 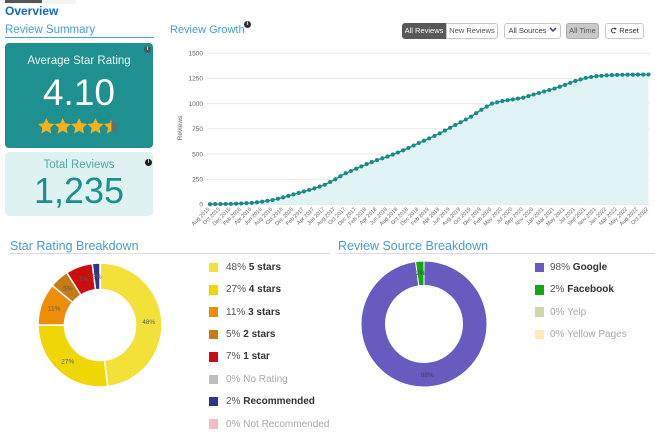 What do you see at coordinates (67, 362) in the screenshot?
I see `svg-text: 27%` at bounding box center [67, 362].